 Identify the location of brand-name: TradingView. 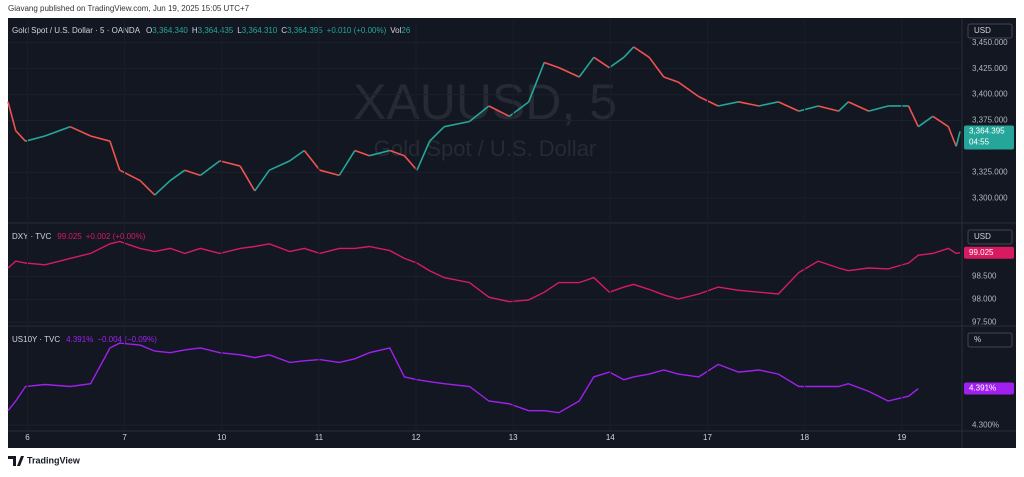
(54, 460).